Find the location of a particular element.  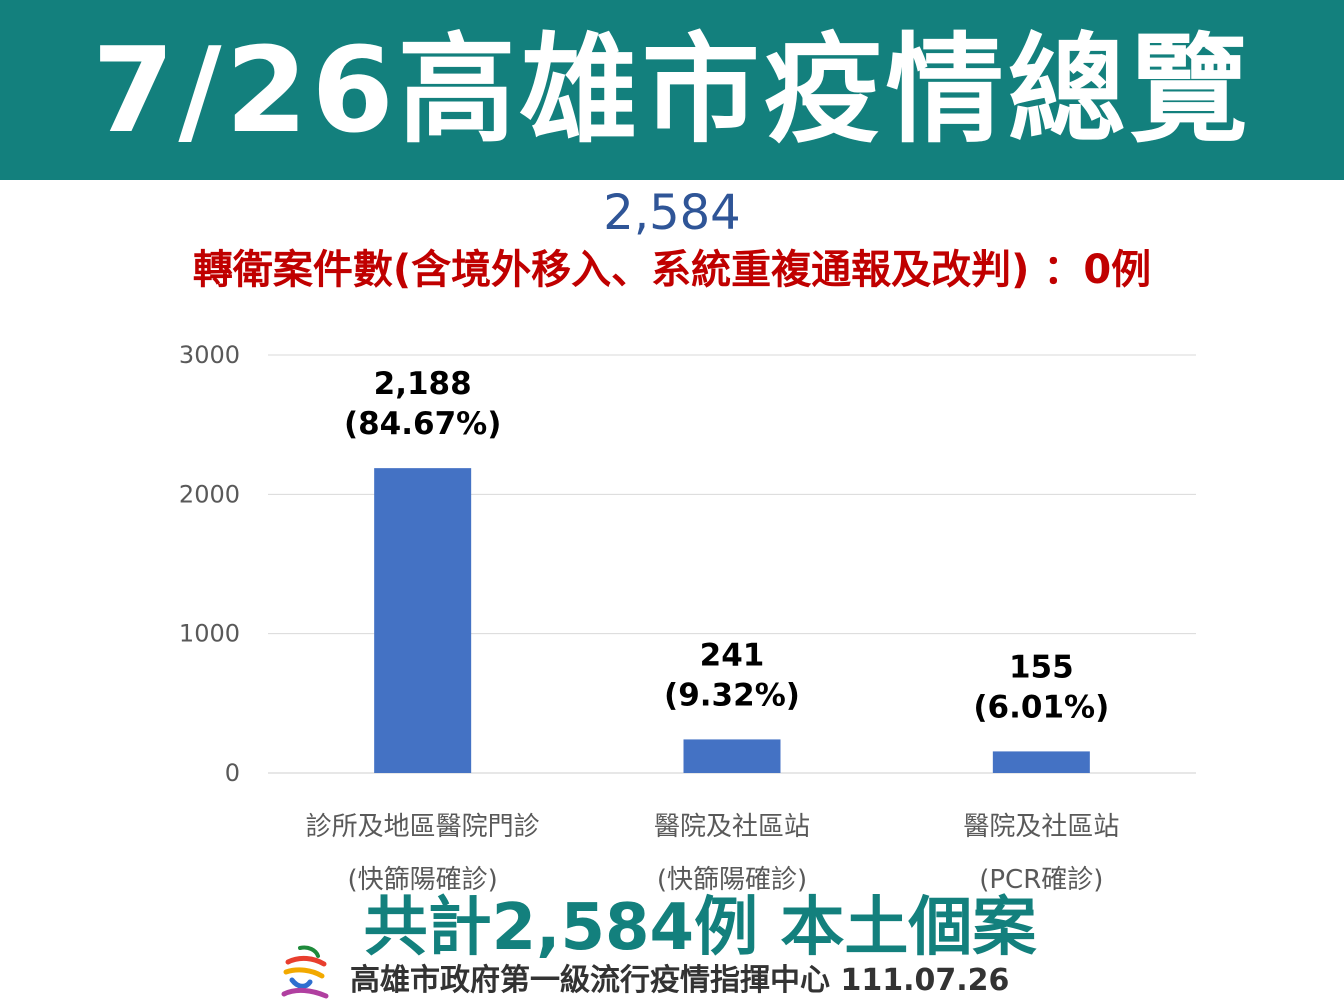

bar-value-label: 155 is located at coordinates (1041, 667).